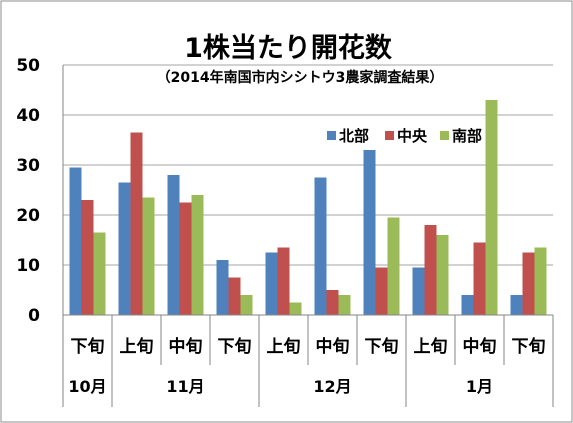  Describe the element at coordinates (300, 77) in the screenshot. I see `chart-subtitle: （2014年南国市内シシトウ3農家調査結果）` at that location.